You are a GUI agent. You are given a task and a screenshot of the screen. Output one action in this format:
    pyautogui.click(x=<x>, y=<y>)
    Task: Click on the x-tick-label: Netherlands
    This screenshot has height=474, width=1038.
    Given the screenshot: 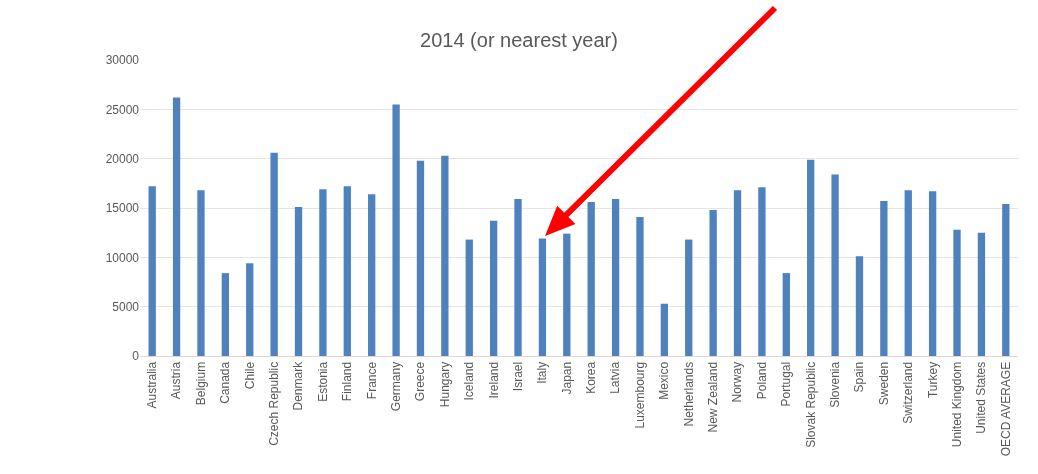 What is the action you would take?
    pyautogui.click(x=688, y=394)
    